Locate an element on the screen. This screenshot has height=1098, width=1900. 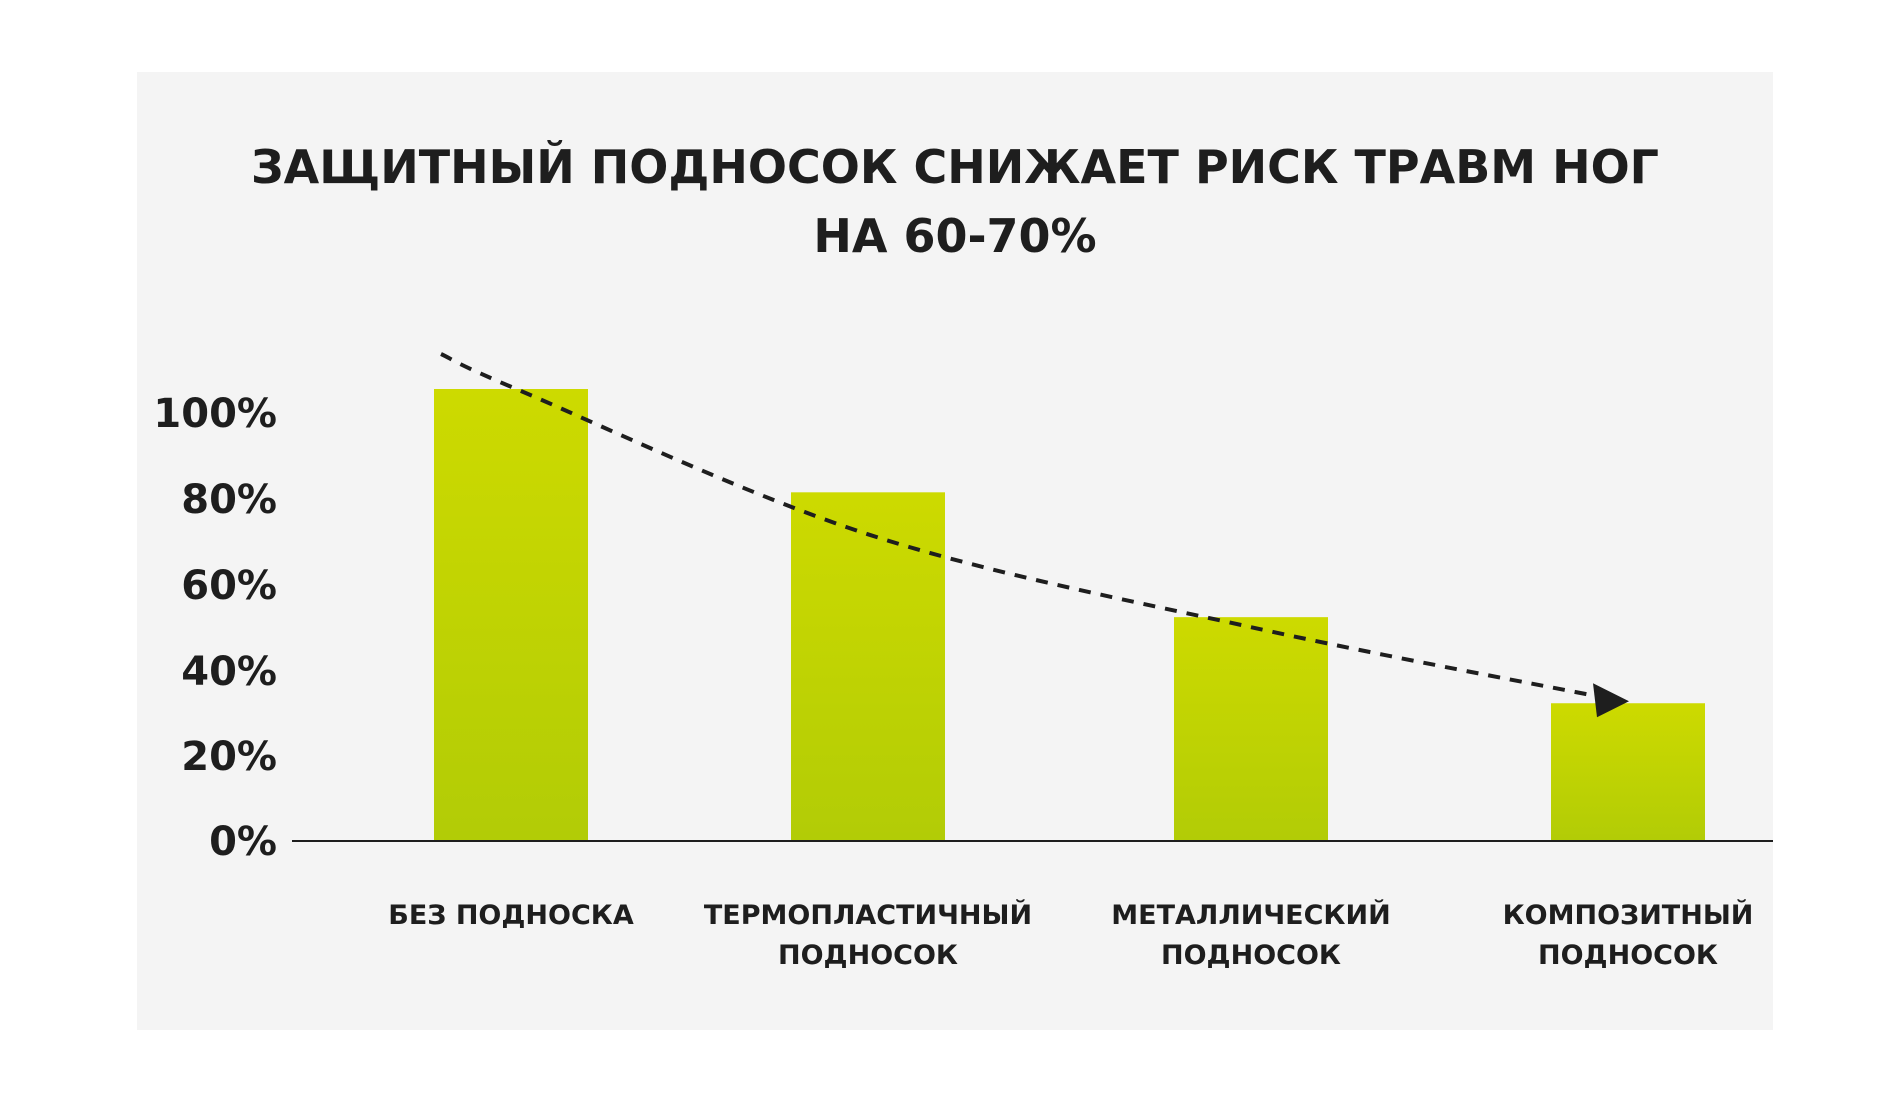
category-label: МЕТАЛЛИЧЕСКИЙ is located at coordinates (1250, 915).